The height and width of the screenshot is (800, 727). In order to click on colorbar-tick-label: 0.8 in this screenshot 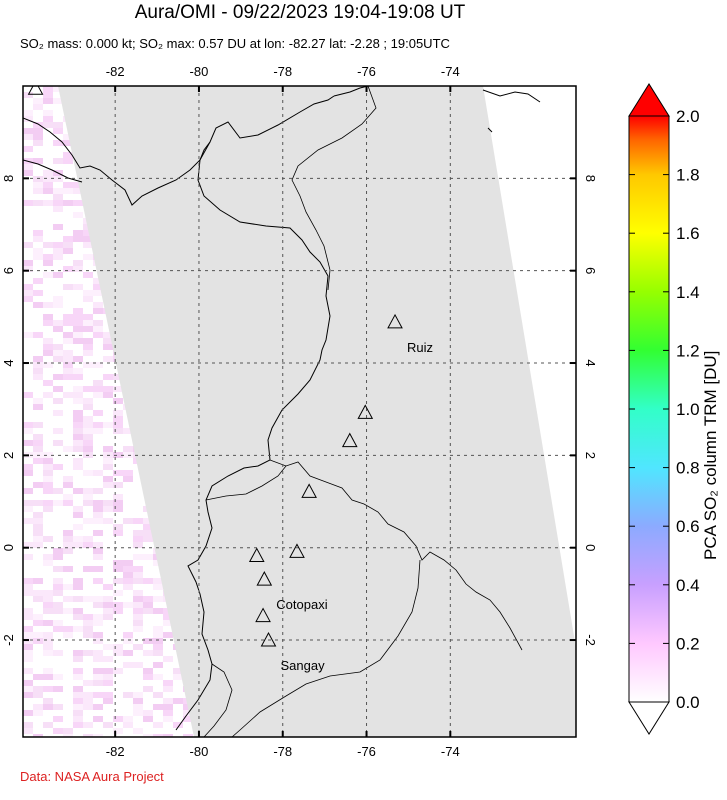, I will do `click(688, 468)`.